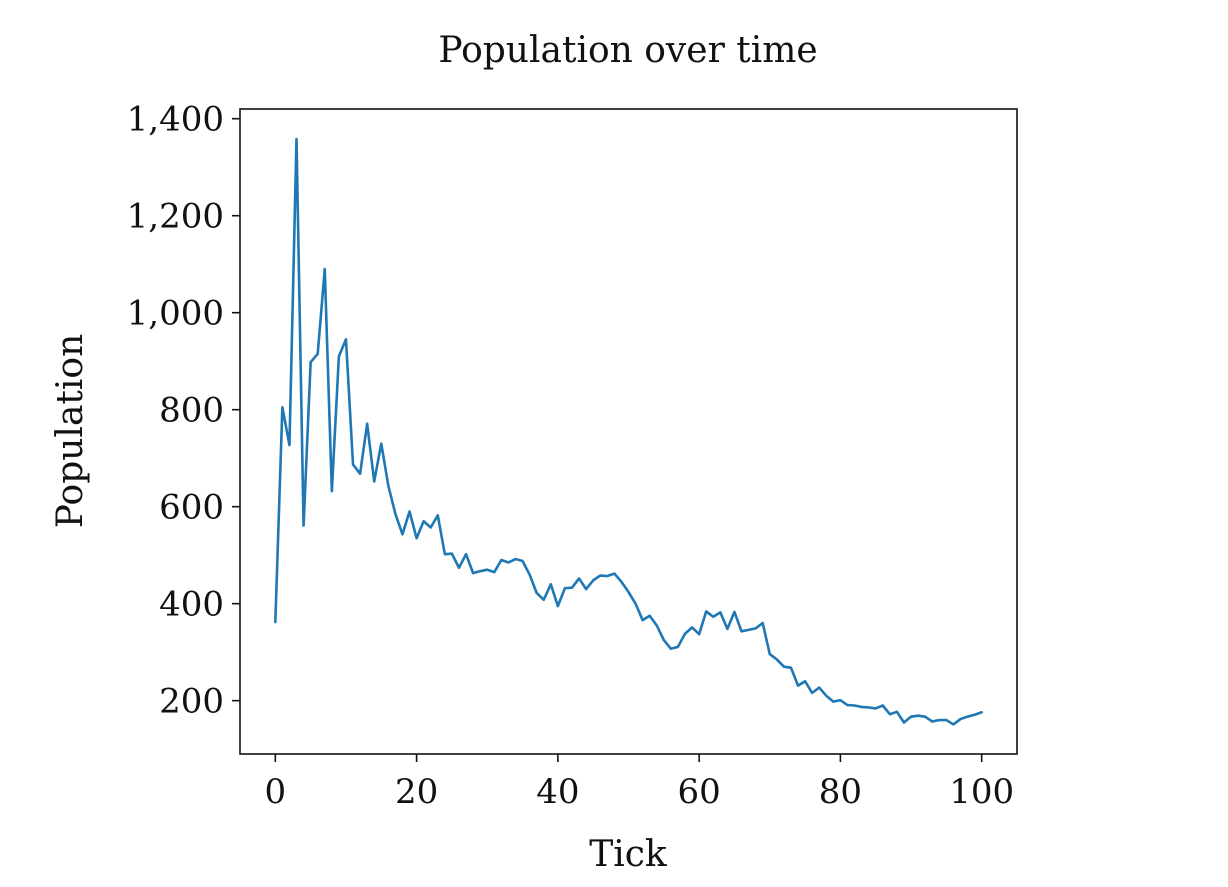  What do you see at coordinates (628, 854) in the screenshot?
I see `x-axis-label: Tick` at bounding box center [628, 854].